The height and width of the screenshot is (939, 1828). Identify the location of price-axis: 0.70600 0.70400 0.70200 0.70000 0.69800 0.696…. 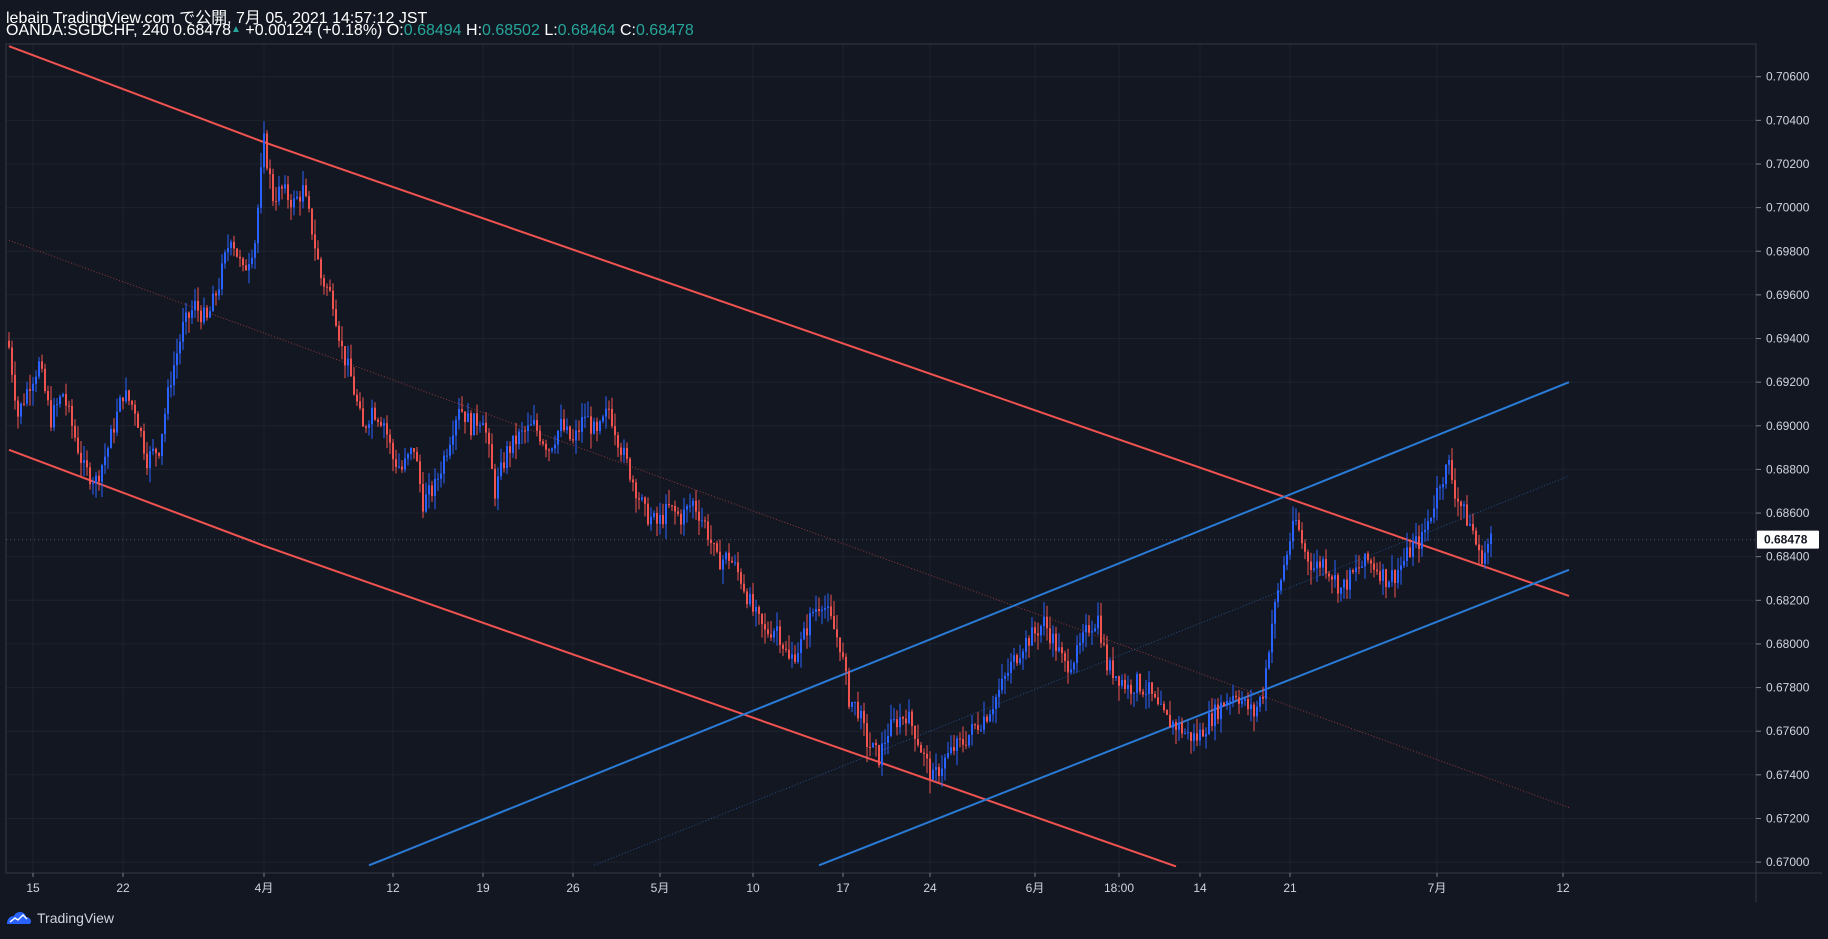
(1783, 469).